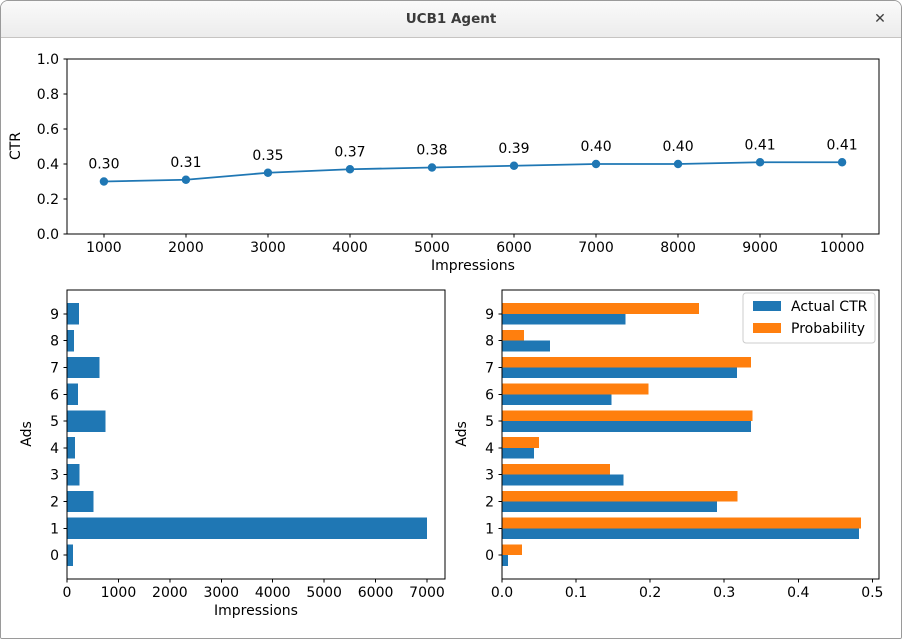 The width and height of the screenshot is (902, 639). What do you see at coordinates (48, 60) in the screenshot?
I see `y-tick-label: 1.0` at bounding box center [48, 60].